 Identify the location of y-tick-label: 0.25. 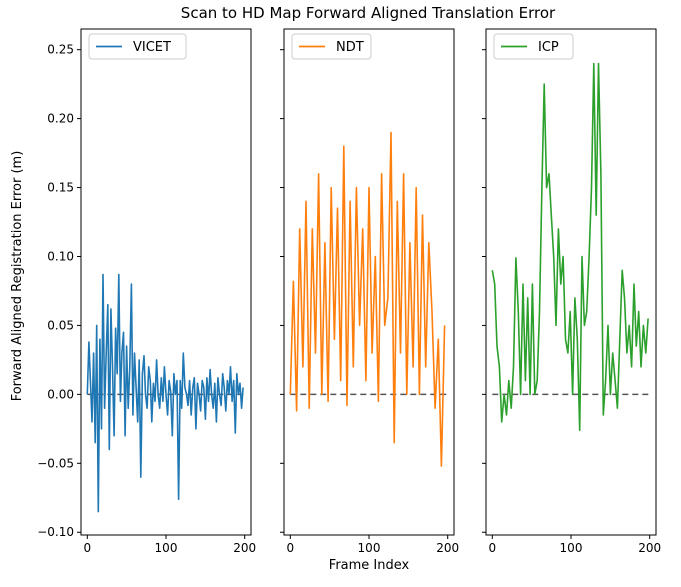
(60, 50).